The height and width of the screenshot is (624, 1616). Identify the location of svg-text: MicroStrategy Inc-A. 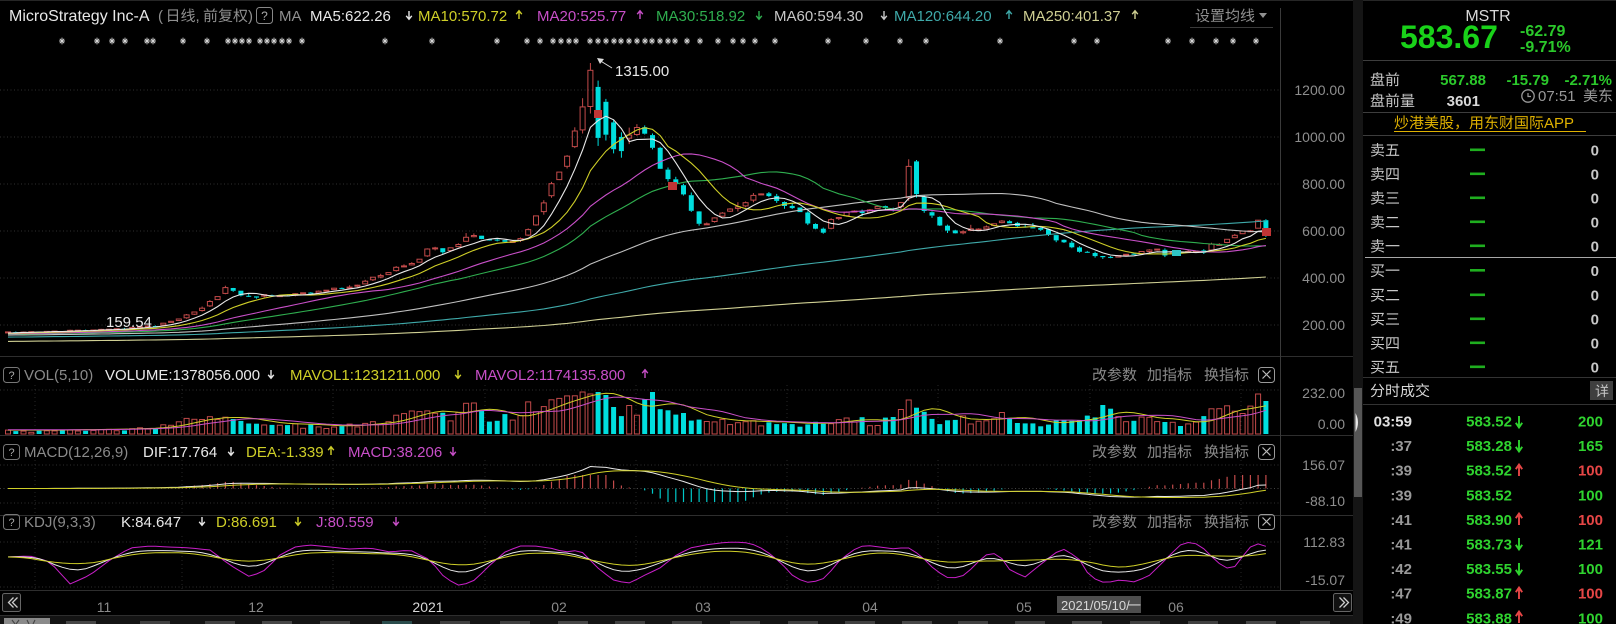
(79, 16).